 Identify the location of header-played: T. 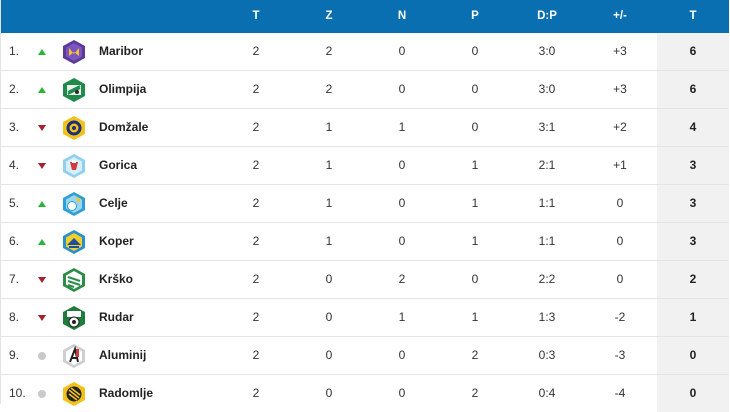
(256, 16).